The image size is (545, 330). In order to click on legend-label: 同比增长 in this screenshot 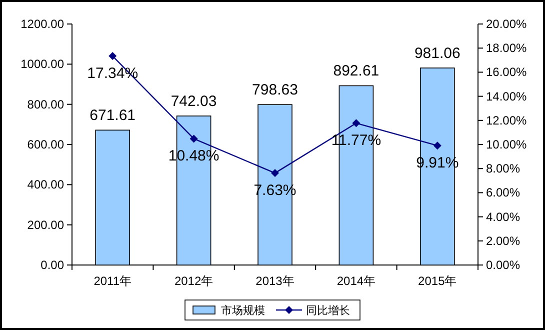, I will do `click(328, 310)`.